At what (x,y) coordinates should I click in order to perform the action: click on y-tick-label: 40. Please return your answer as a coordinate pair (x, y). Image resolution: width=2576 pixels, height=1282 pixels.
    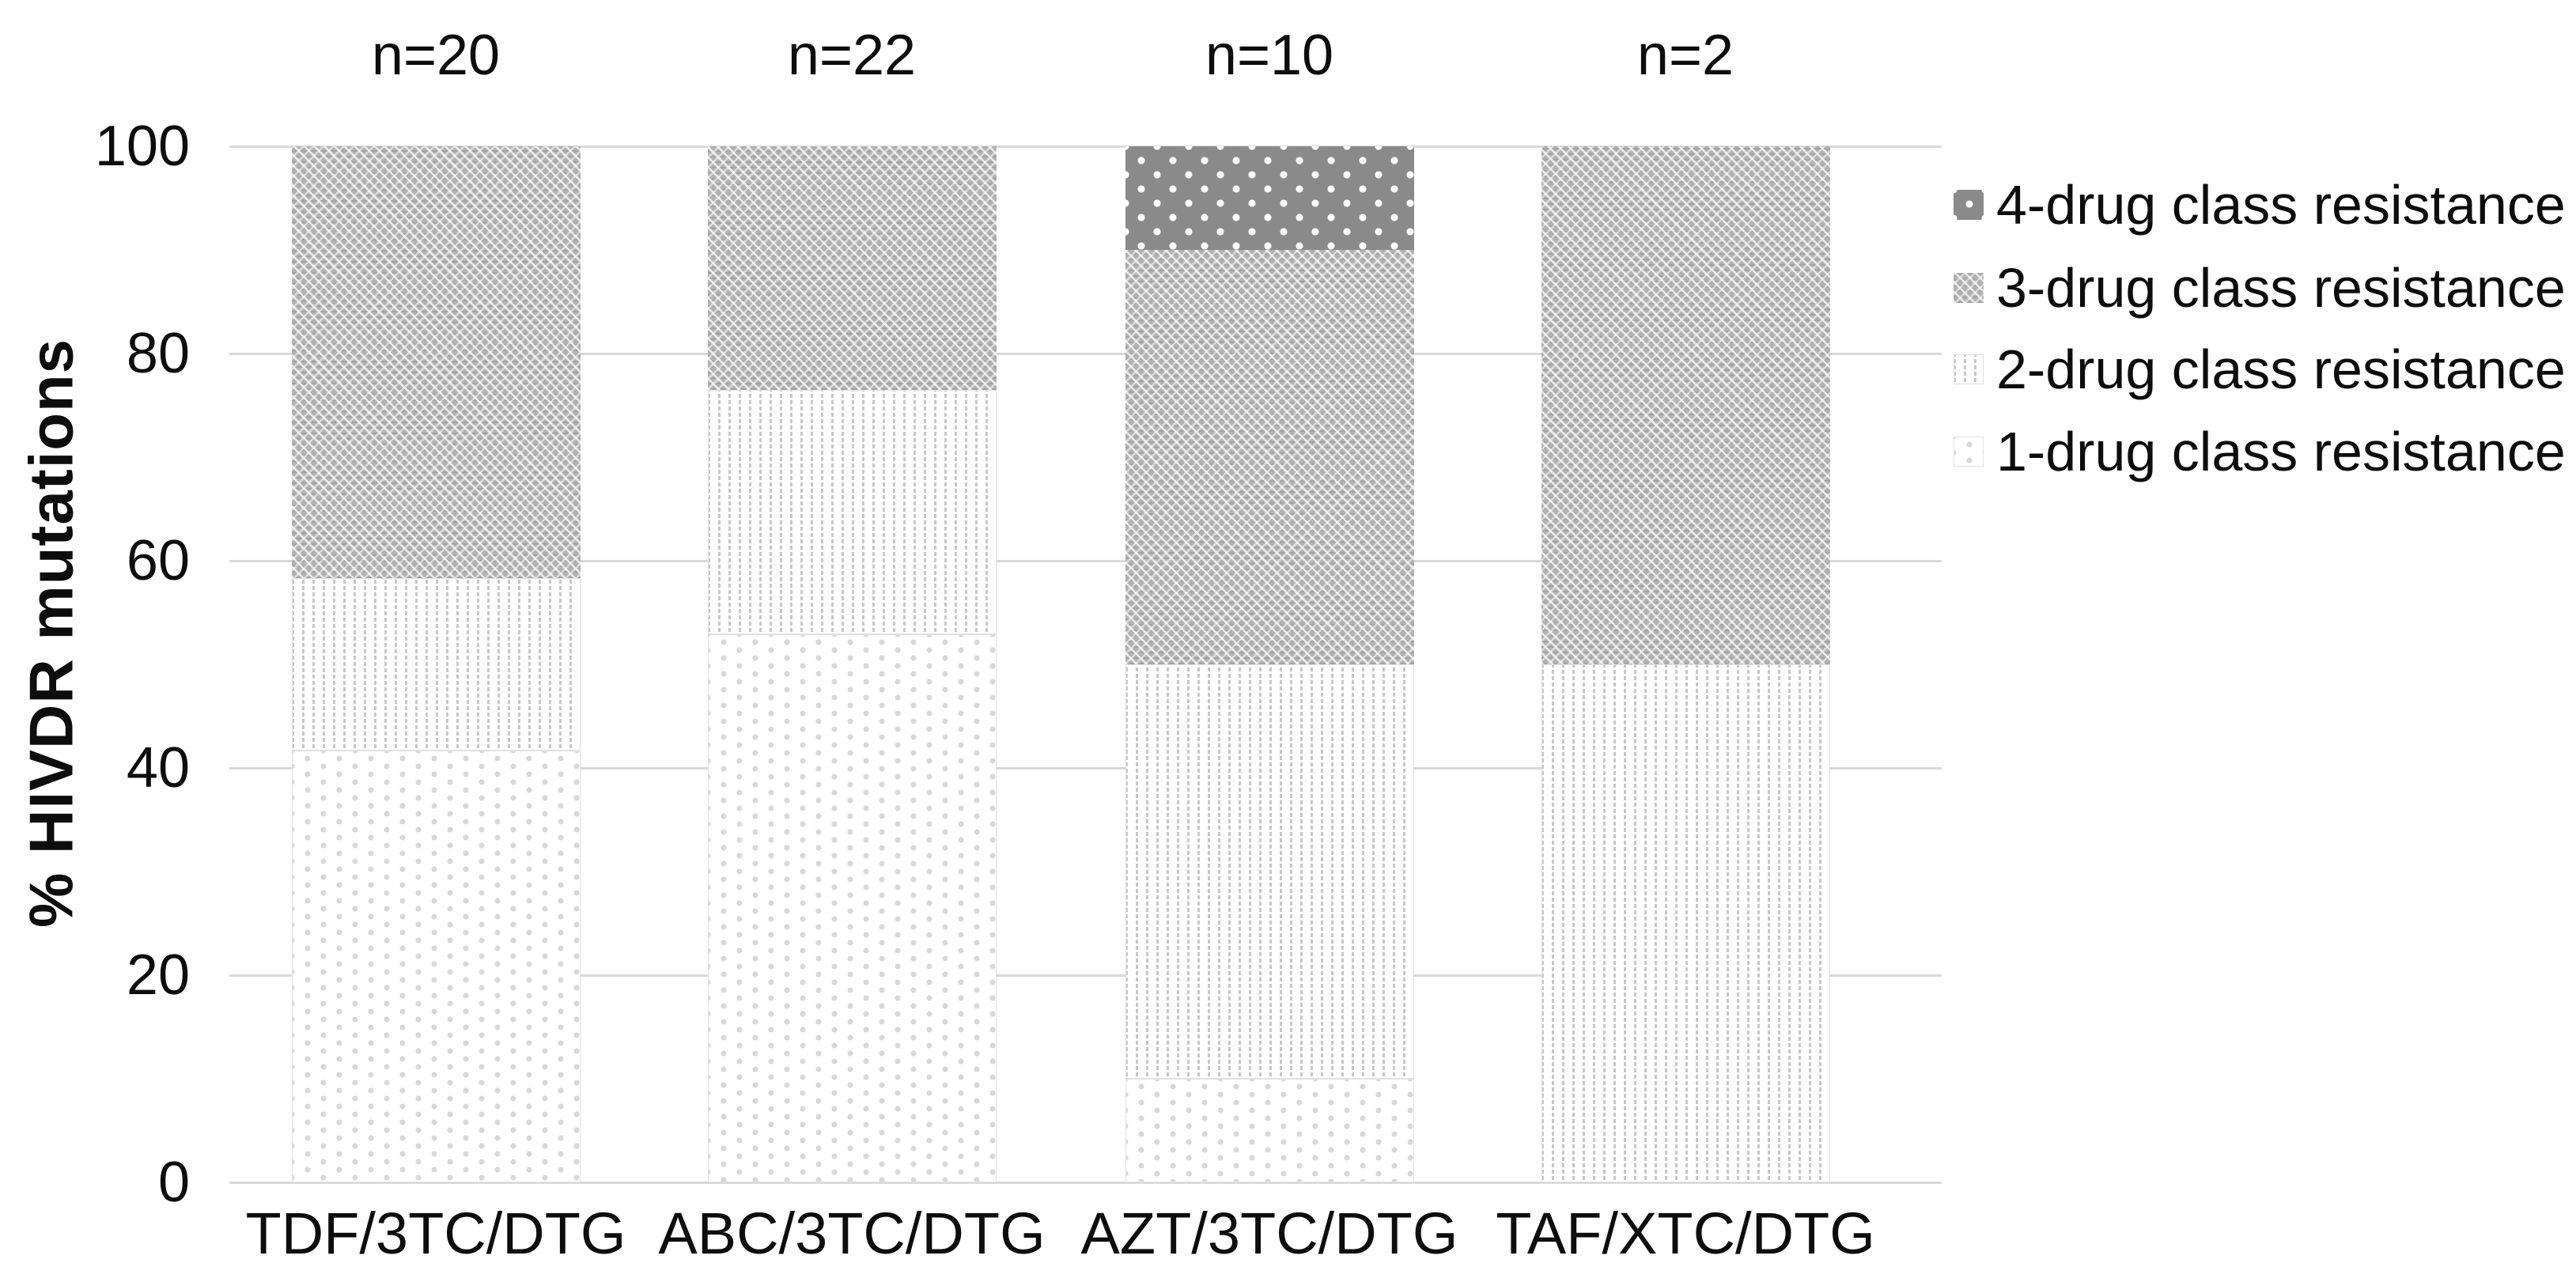
    Looking at the image, I should click on (158, 768).